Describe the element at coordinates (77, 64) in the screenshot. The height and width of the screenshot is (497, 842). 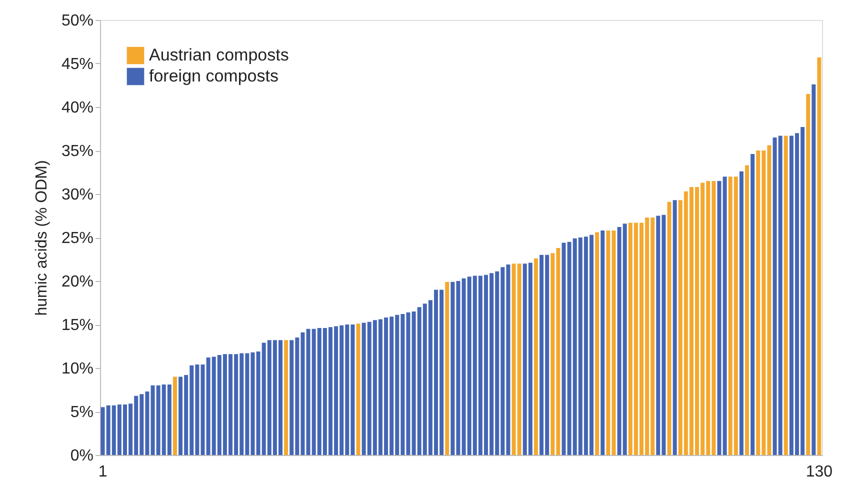
I see `y-tick-label: 45%` at that location.